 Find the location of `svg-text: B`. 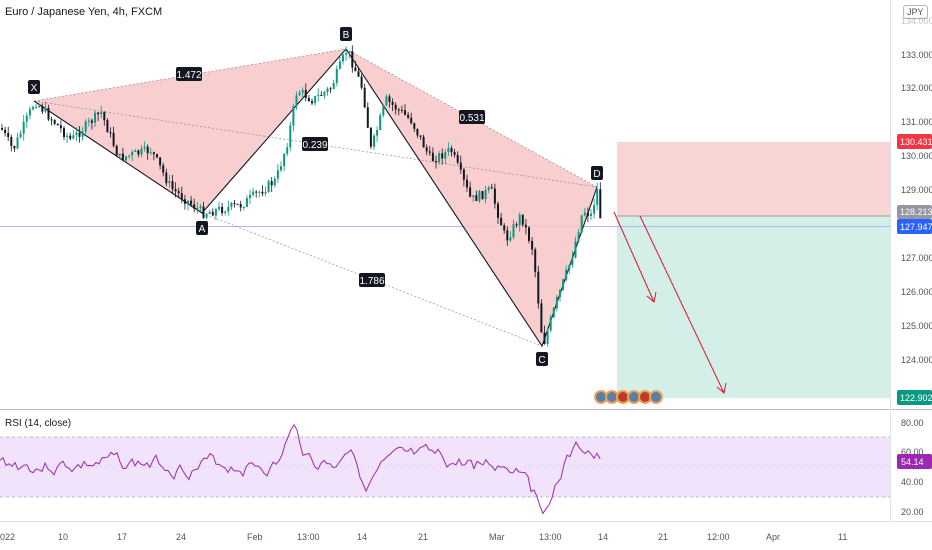

svg-text: B is located at coordinates (346, 35).